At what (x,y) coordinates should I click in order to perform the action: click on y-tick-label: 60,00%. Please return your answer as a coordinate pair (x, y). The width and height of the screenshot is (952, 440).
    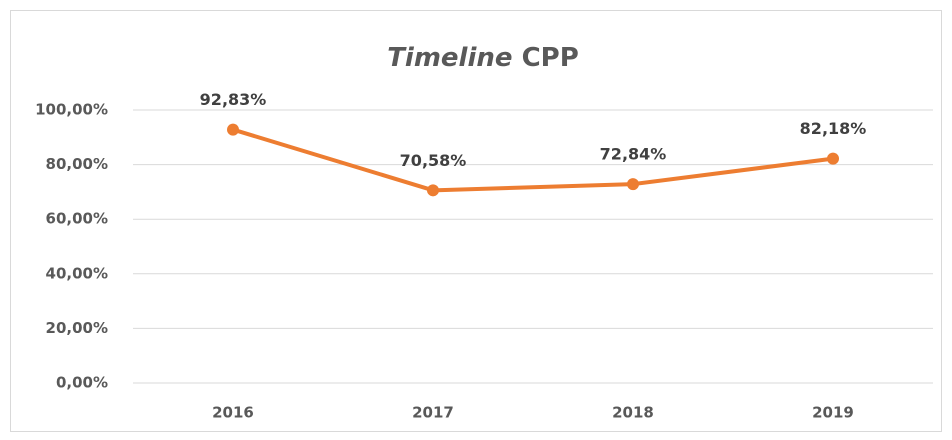
    Looking at the image, I should click on (77, 219).